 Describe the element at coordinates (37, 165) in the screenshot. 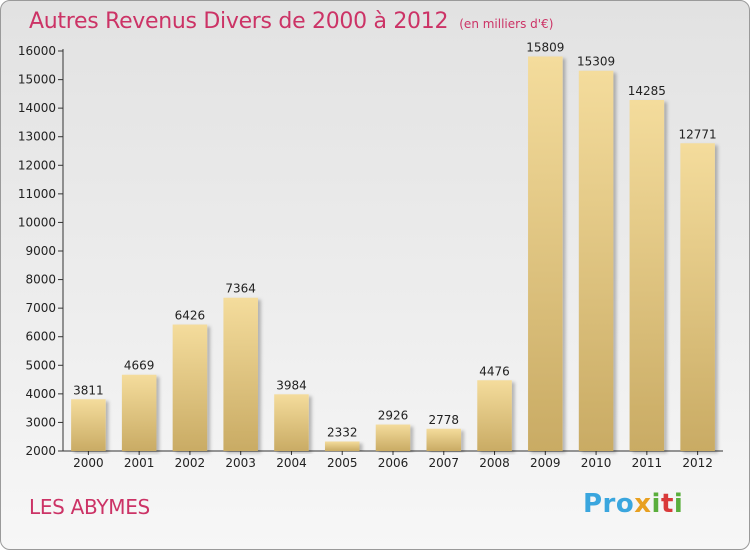

I see `y-tick-label: 12000` at that location.